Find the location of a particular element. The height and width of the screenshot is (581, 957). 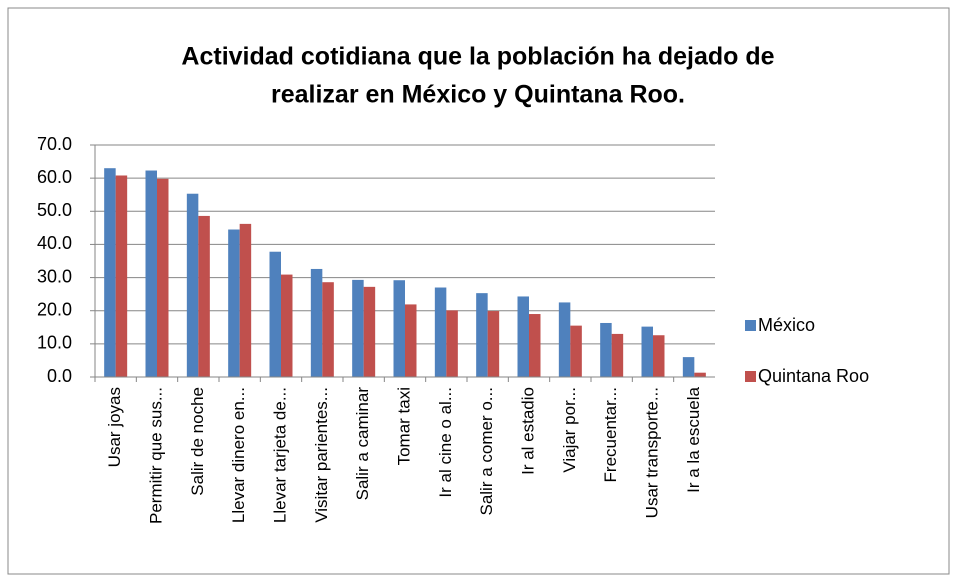

y-tick-label: 20.0 is located at coordinates (54, 309).